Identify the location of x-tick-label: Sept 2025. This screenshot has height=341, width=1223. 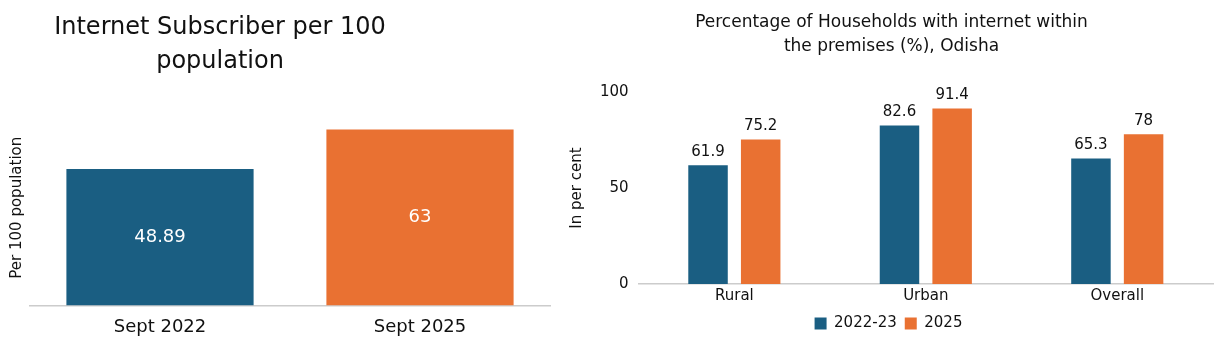
(420, 325).